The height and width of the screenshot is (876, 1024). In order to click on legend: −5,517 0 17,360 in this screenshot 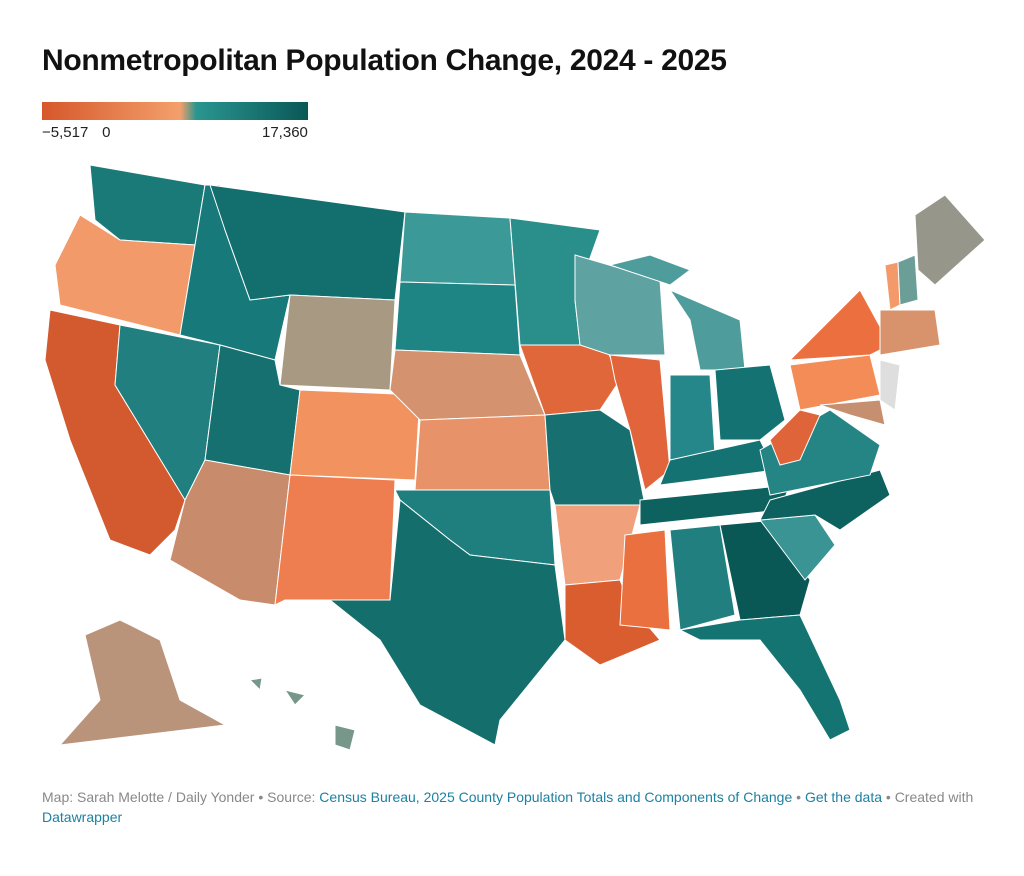, I will do `click(175, 121)`.